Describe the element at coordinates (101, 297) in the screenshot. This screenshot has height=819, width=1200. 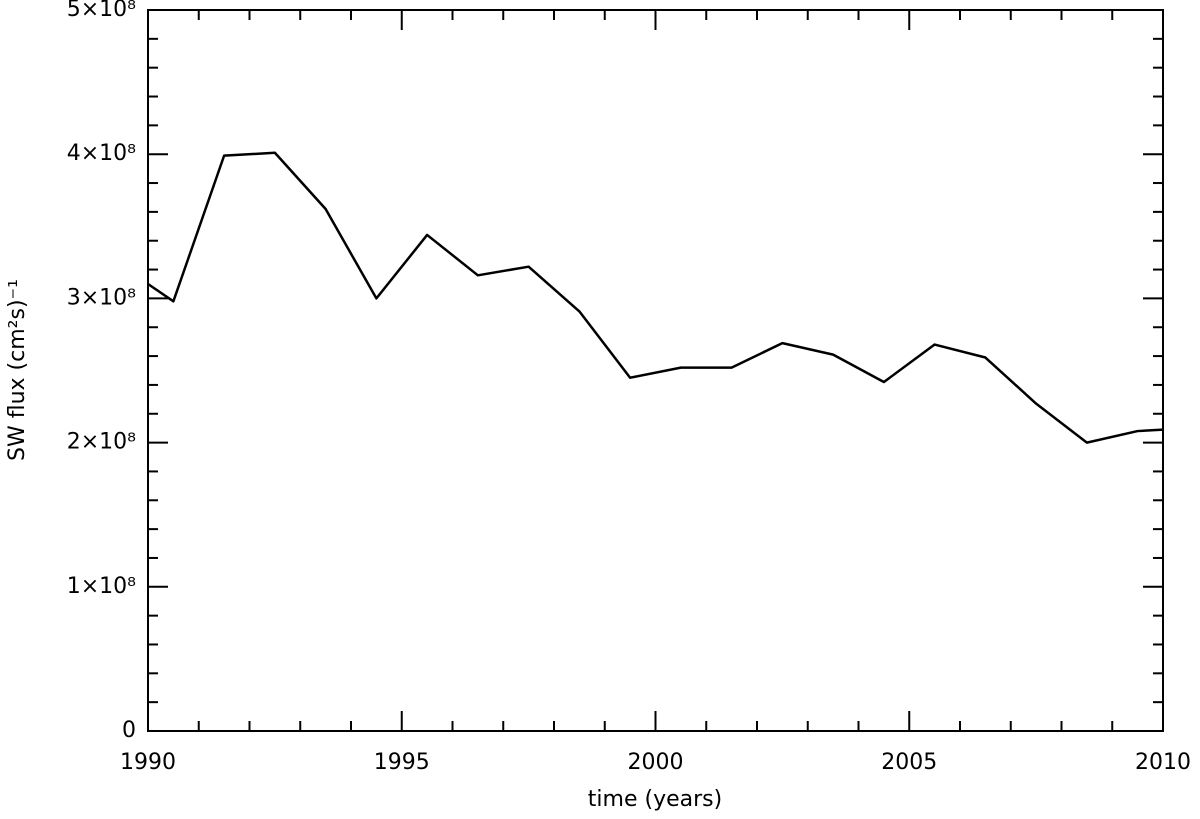
I see `y-tick-label: 3×10⁸` at that location.